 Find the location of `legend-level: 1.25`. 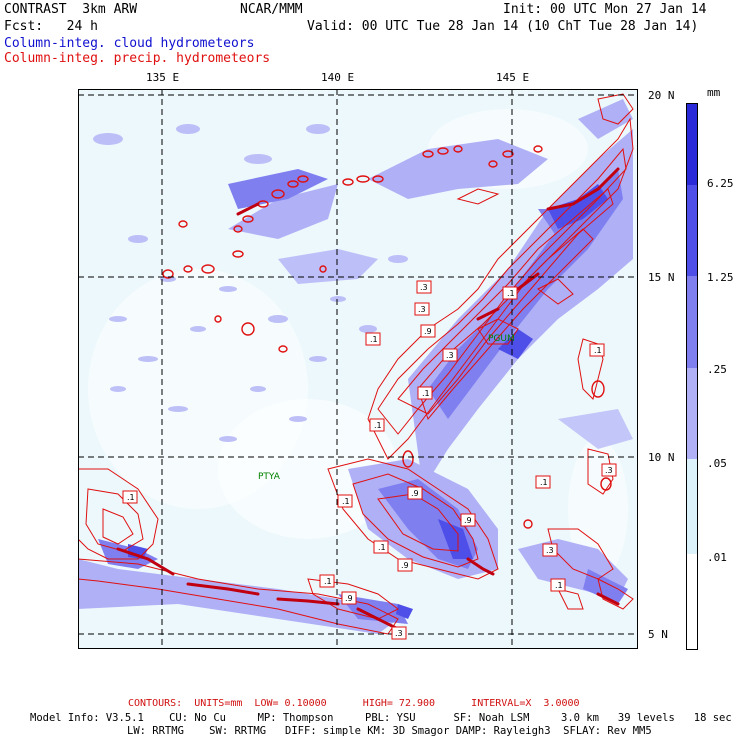

legend-level: 1.25 is located at coordinates (720, 277).